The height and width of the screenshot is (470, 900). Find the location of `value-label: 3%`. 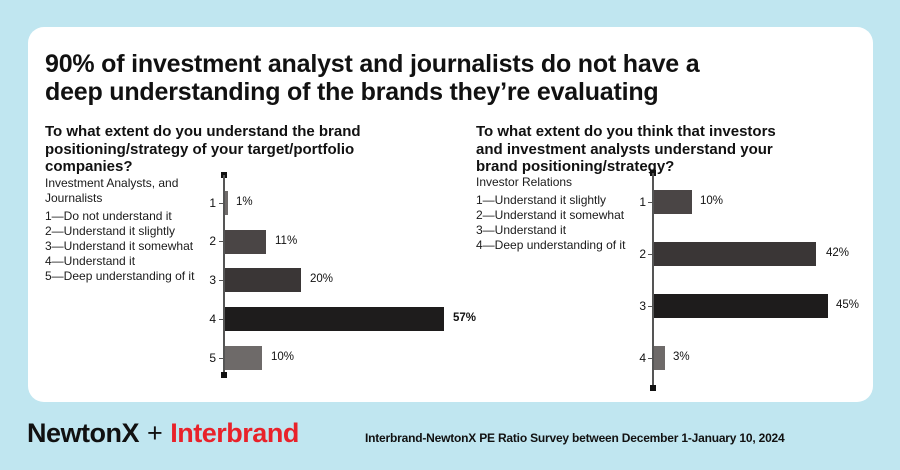

value-label: 3% is located at coordinates (681, 357).